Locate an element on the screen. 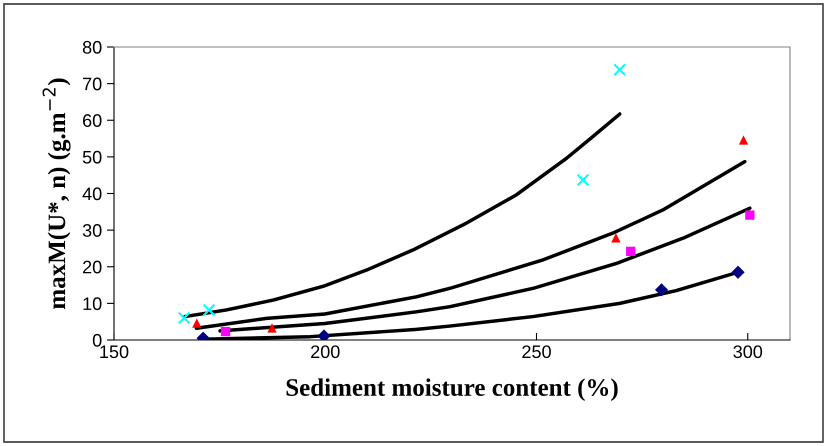 This screenshot has width=827, height=446. y-axis-title: maxM(U*, n) (g.m$^{−2}$) is located at coordinates (56, 193).